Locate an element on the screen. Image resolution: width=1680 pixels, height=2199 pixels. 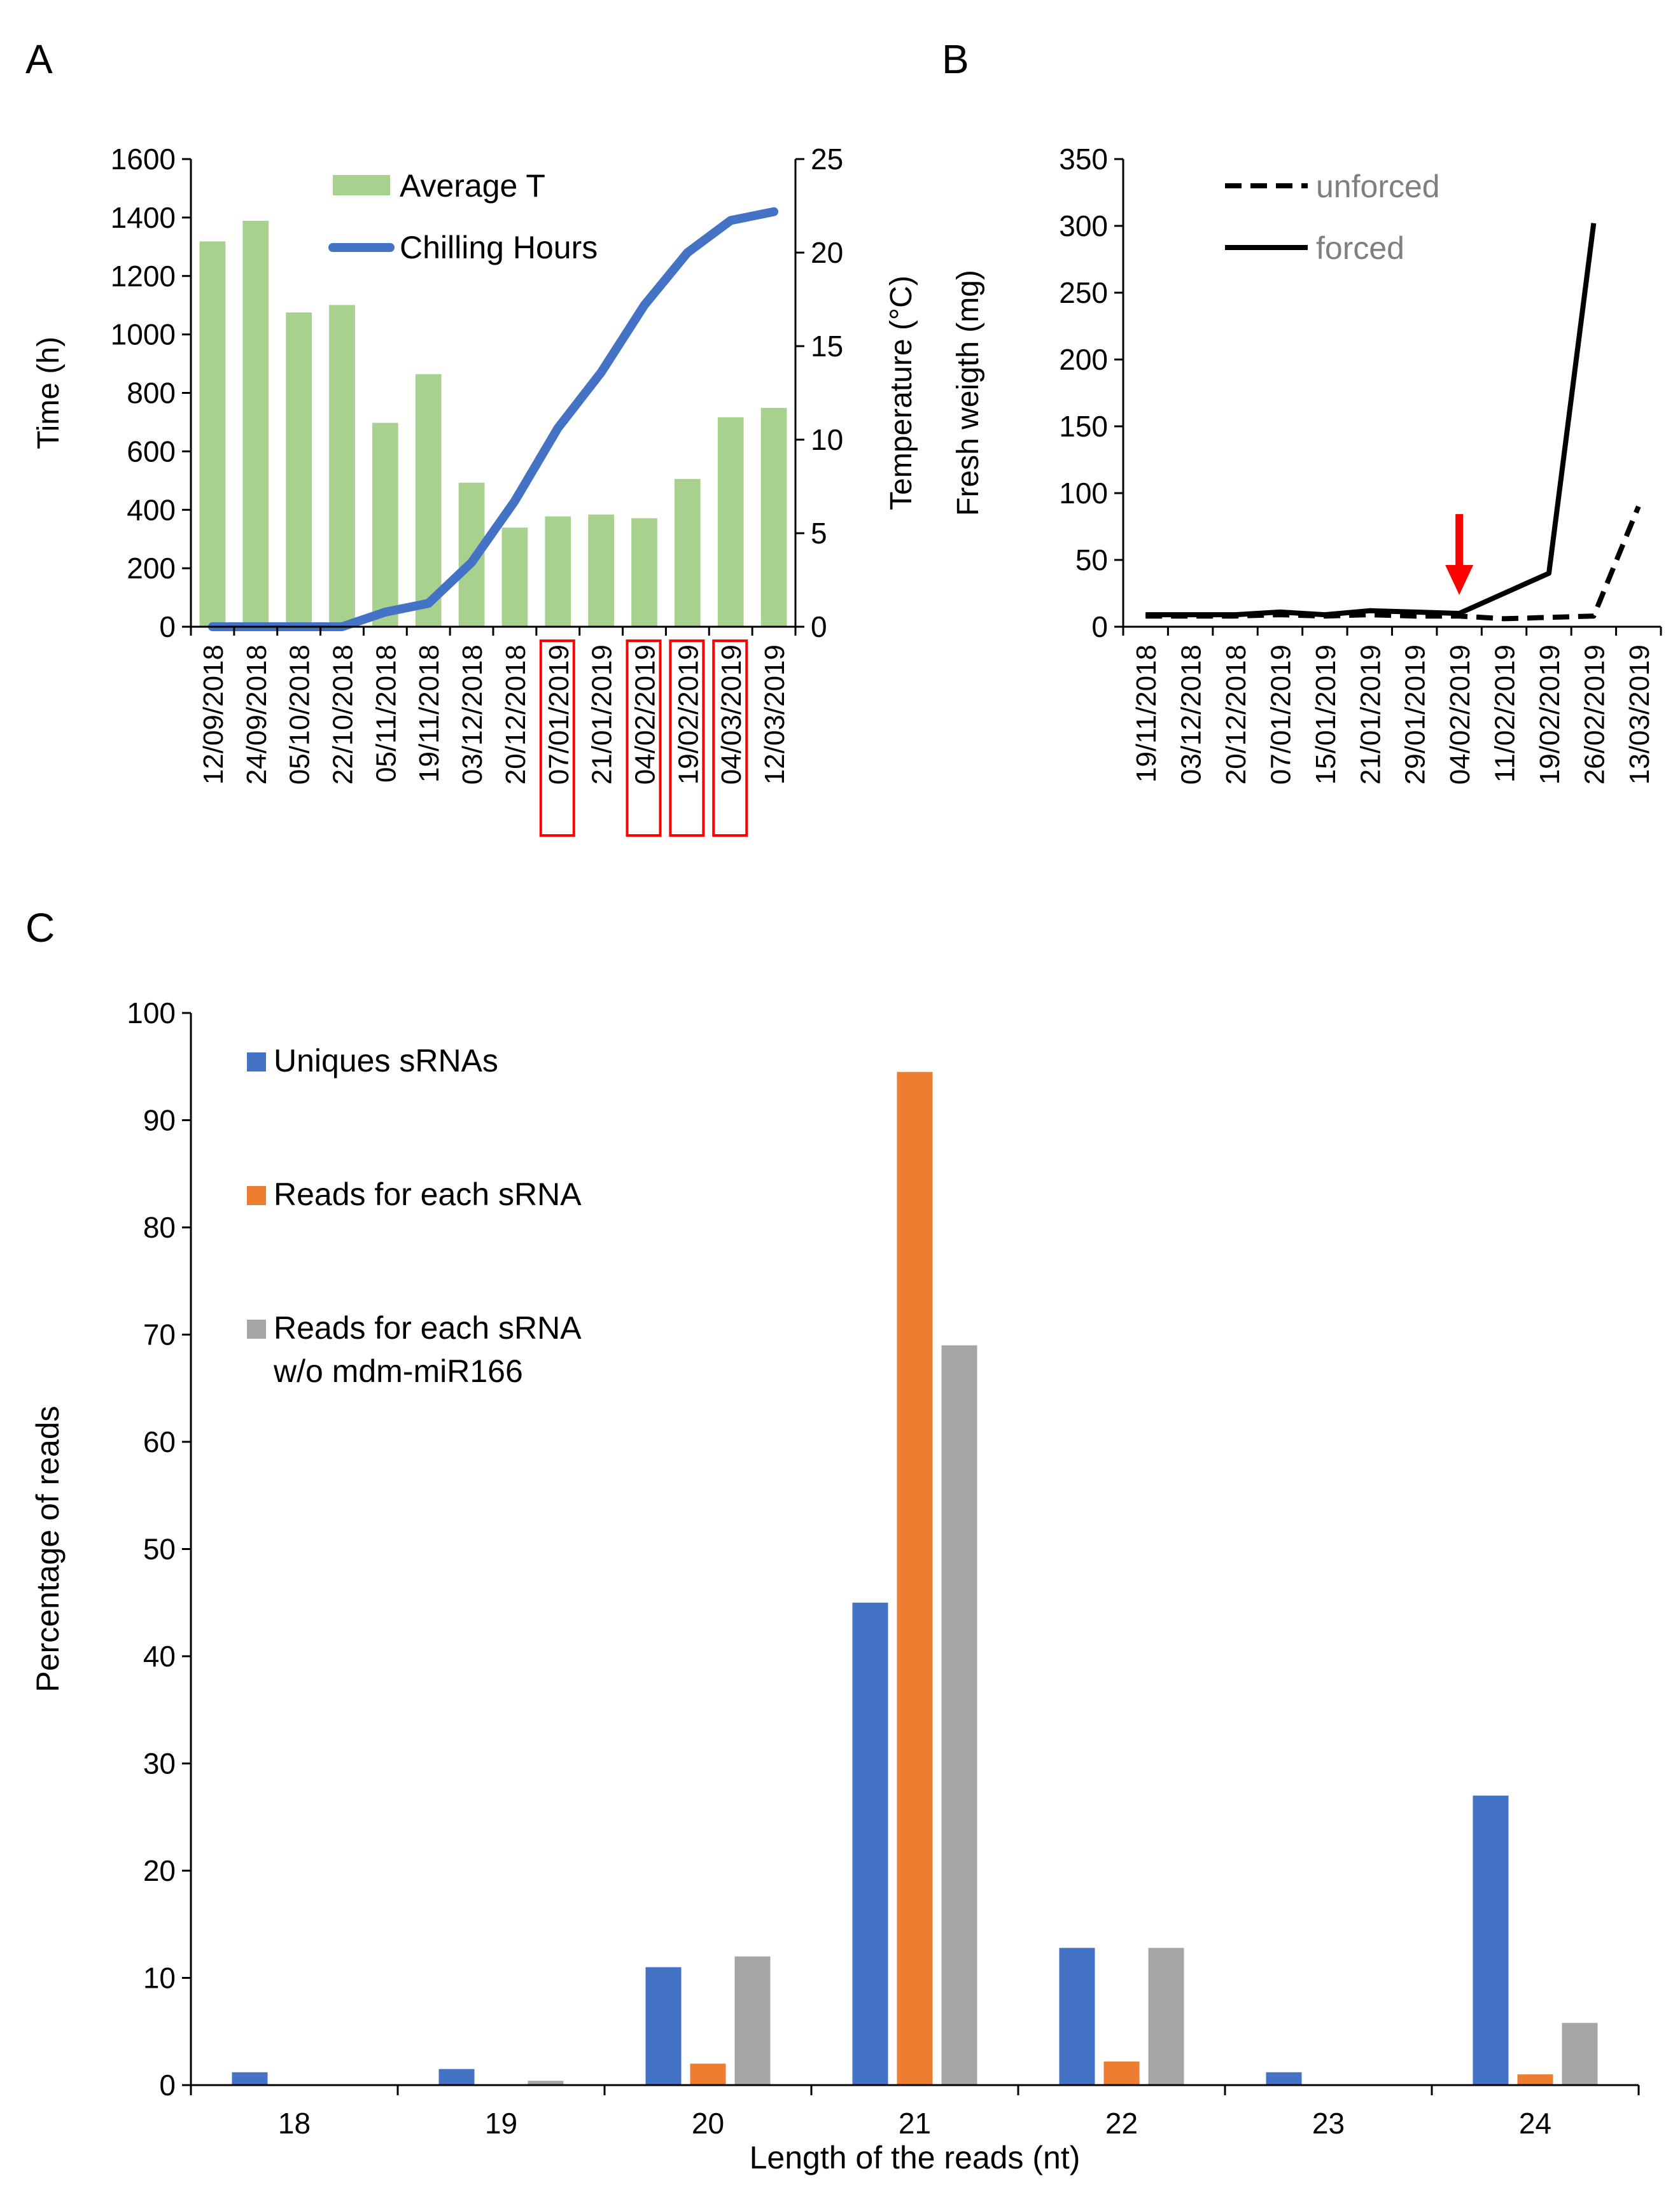
y-tick-label: 10 is located at coordinates (159, 1978).